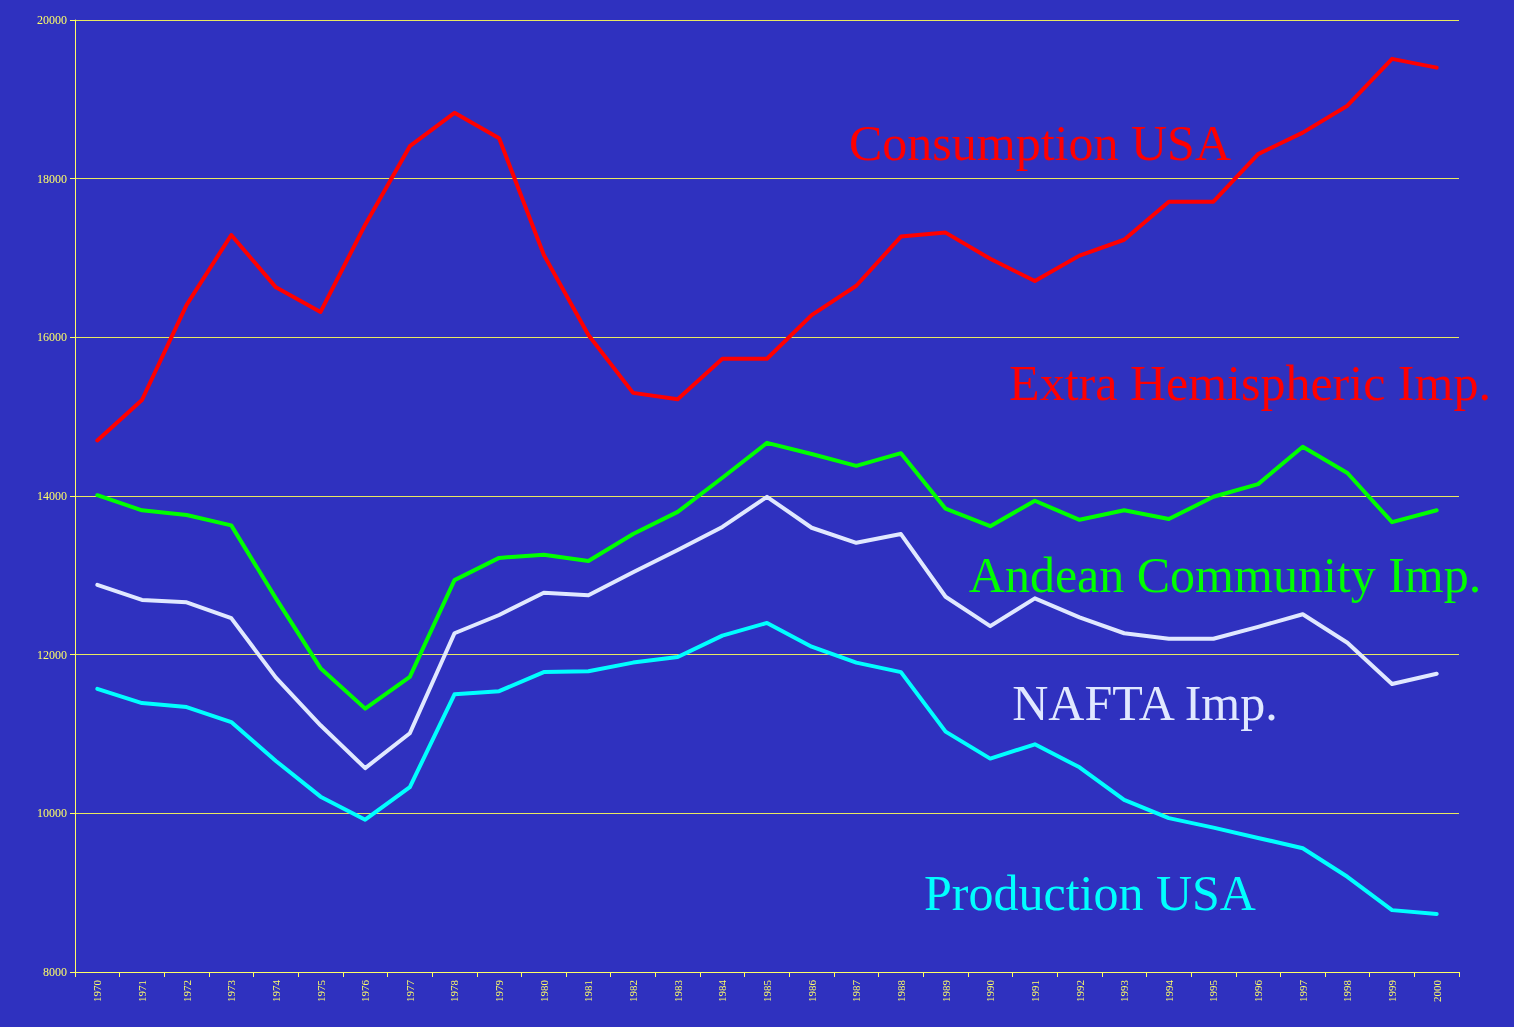 The height and width of the screenshot is (1027, 1514). I want to click on x-tick-label: 1985, so click(767, 990).